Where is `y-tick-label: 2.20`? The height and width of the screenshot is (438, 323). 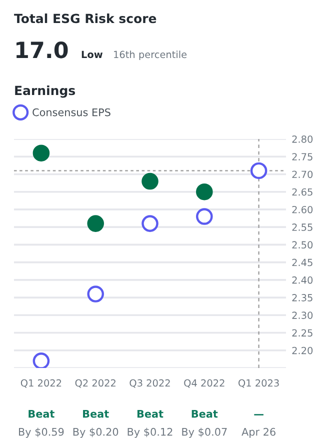
y-tick-label: 2.20 is located at coordinates (302, 350).